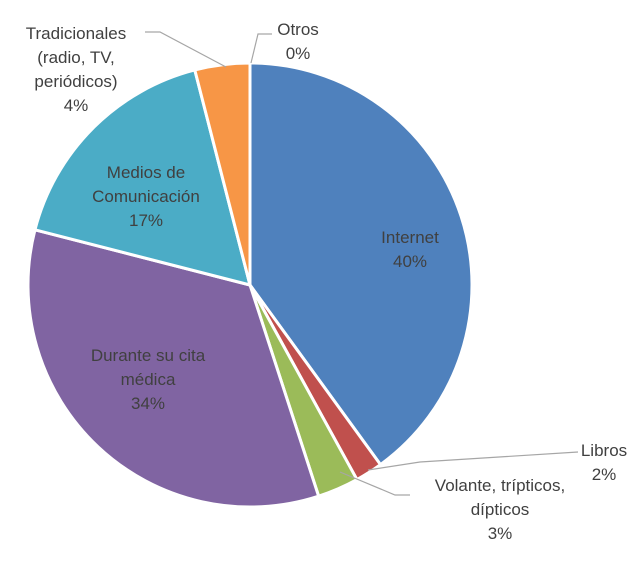 Image resolution: width=643 pixels, height=565 pixels. I want to click on slice-label: Libros 2%, so click(604, 463).